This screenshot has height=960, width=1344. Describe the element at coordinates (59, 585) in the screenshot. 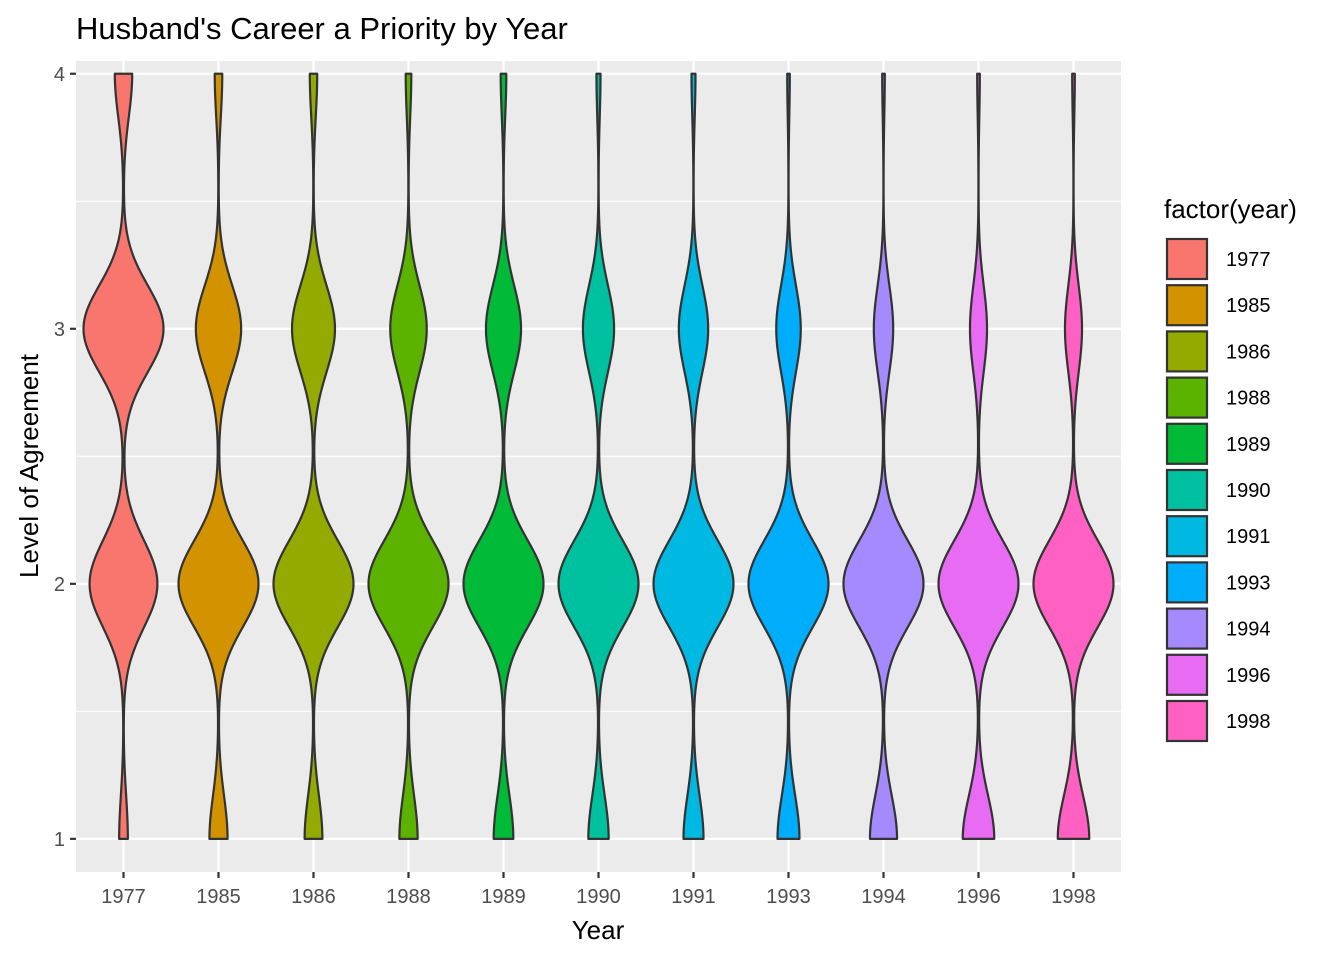

I see `y-tick-label: 2` at that location.